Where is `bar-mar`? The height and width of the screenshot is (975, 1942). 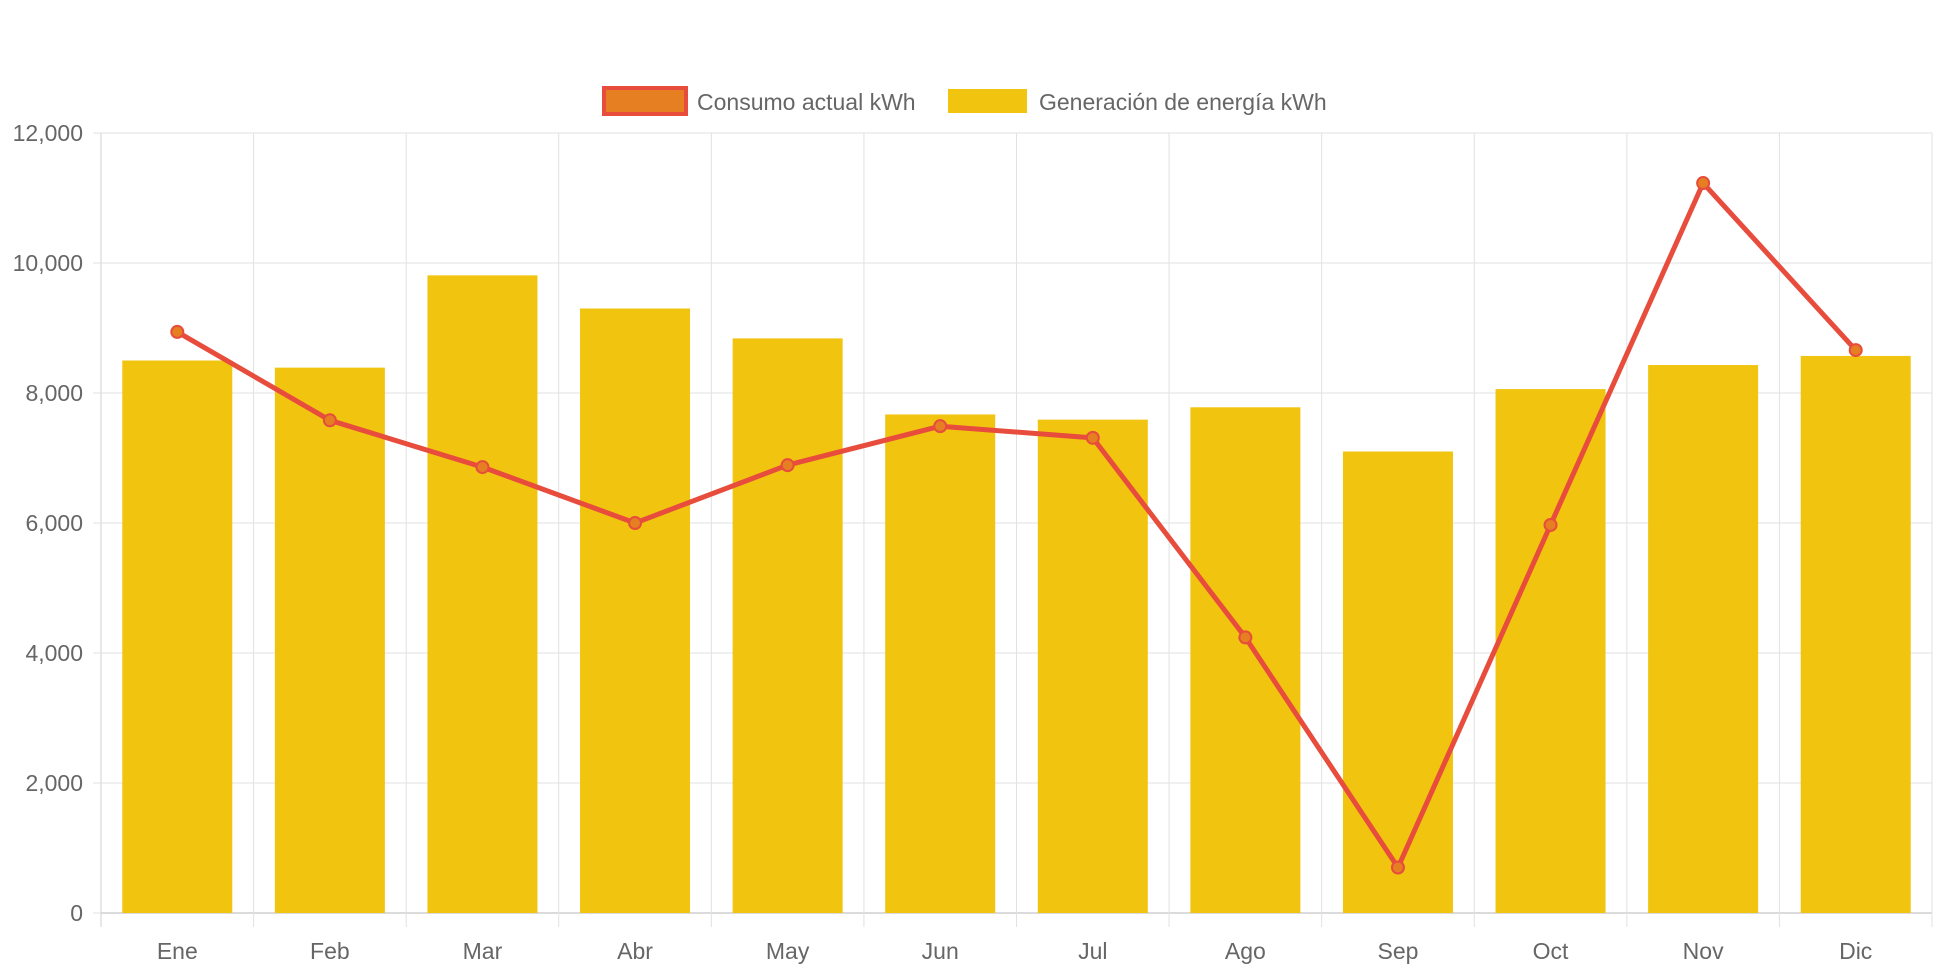 bar-mar is located at coordinates (482, 594).